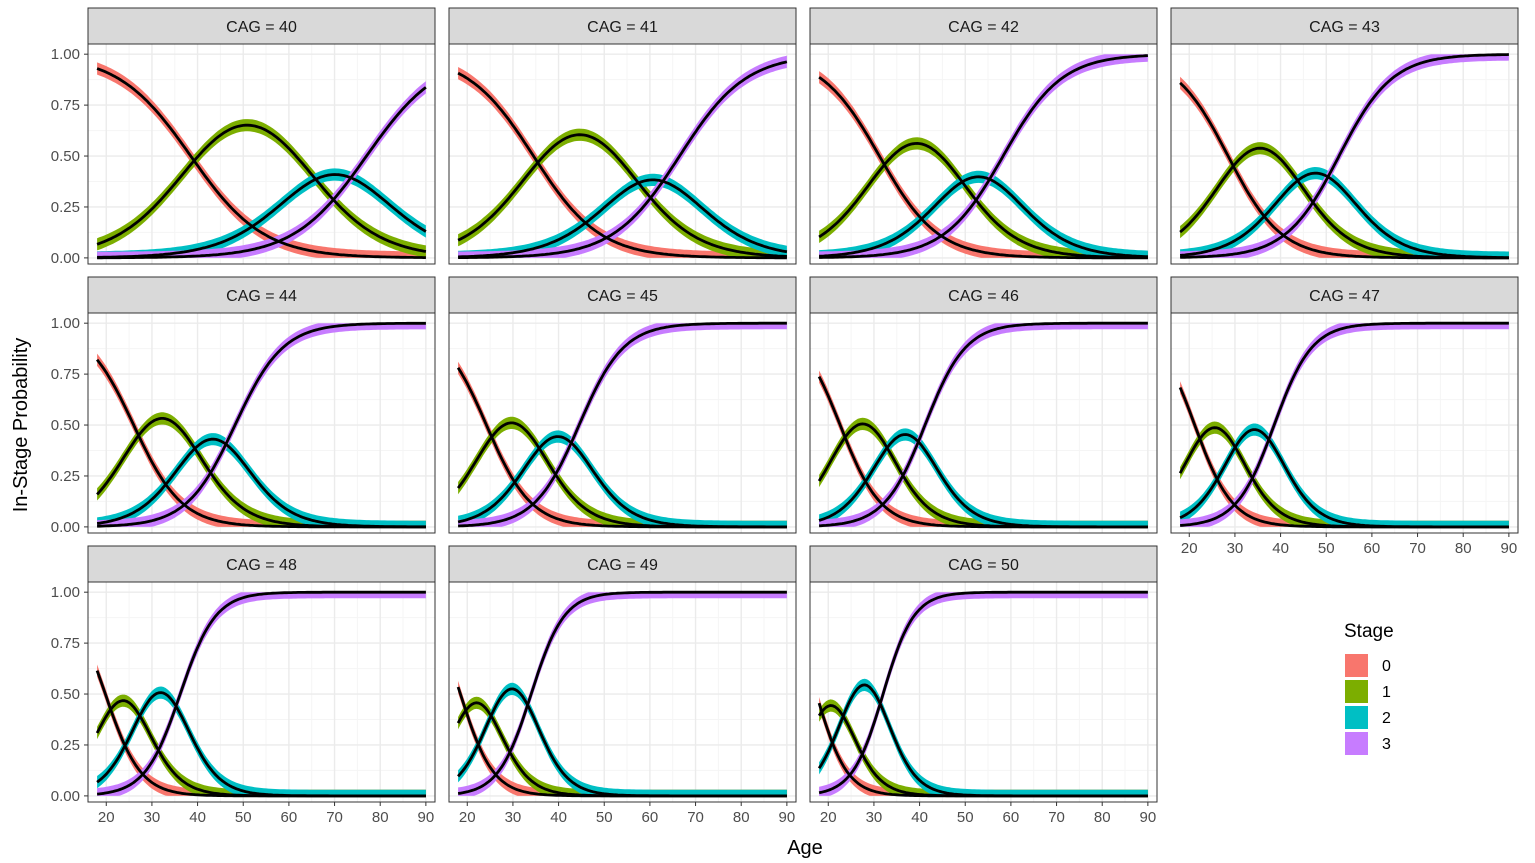 Image resolution: width=1535 pixels, height=863 pixels. I want to click on facet-strip-label: CAG = 41, so click(622, 27).